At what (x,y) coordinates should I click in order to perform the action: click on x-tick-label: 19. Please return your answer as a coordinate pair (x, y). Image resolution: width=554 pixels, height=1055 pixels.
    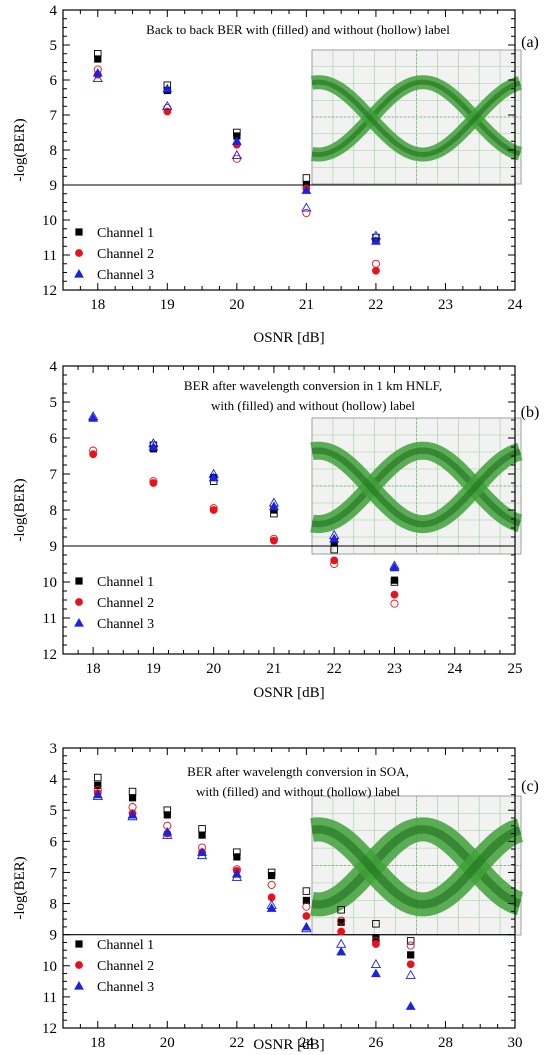
    Looking at the image, I should click on (167, 305).